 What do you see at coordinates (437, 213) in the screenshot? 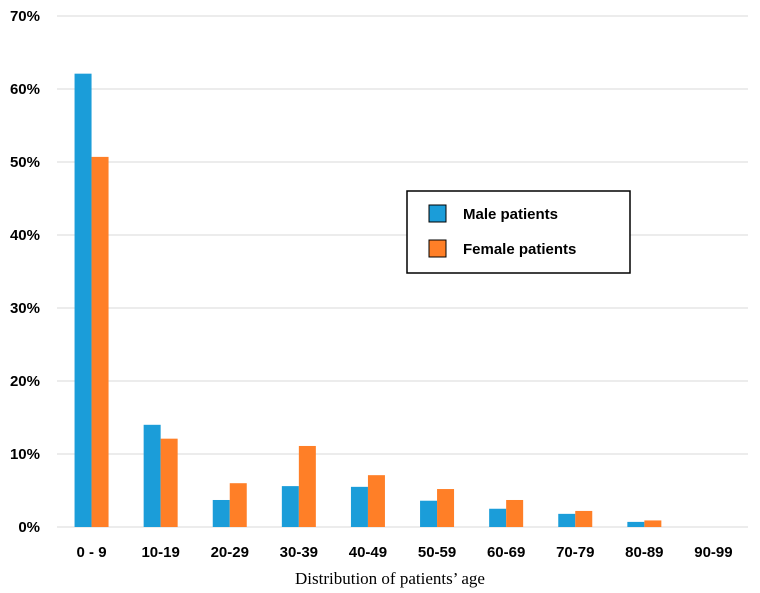
I see `legend-swatch-male` at bounding box center [437, 213].